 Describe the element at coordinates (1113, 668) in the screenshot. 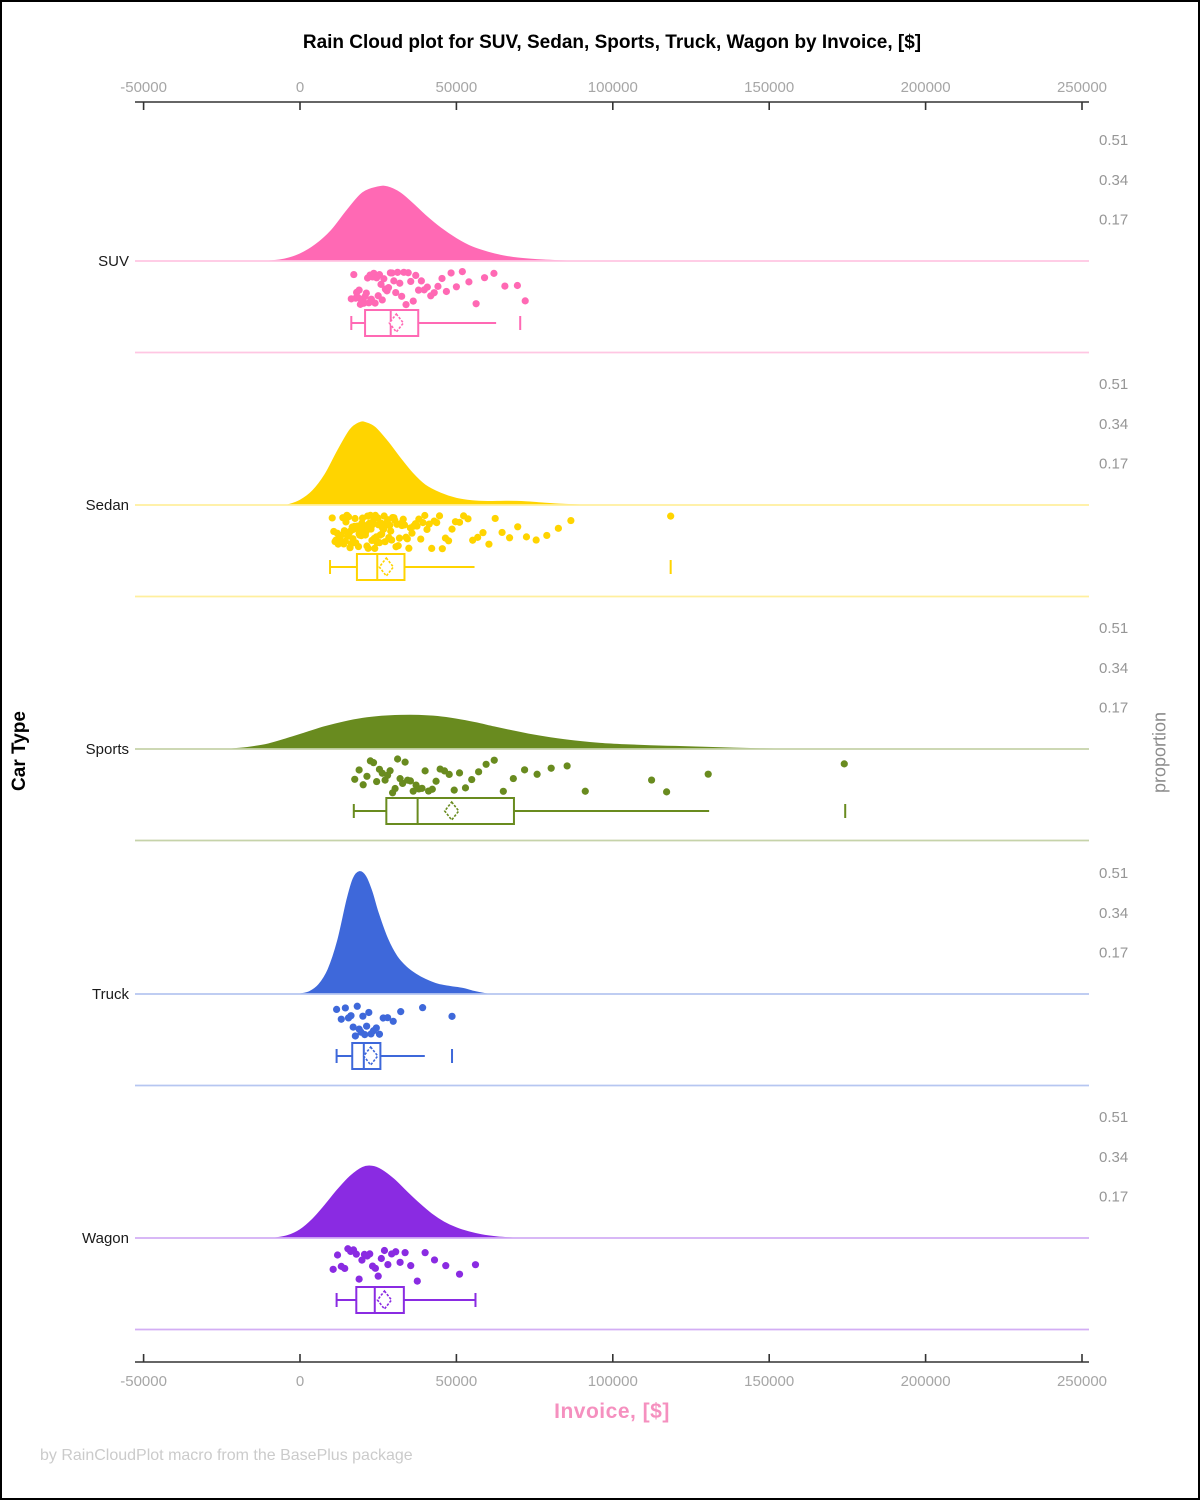

I see `proportion-tick-label-sports: 0.34` at that location.